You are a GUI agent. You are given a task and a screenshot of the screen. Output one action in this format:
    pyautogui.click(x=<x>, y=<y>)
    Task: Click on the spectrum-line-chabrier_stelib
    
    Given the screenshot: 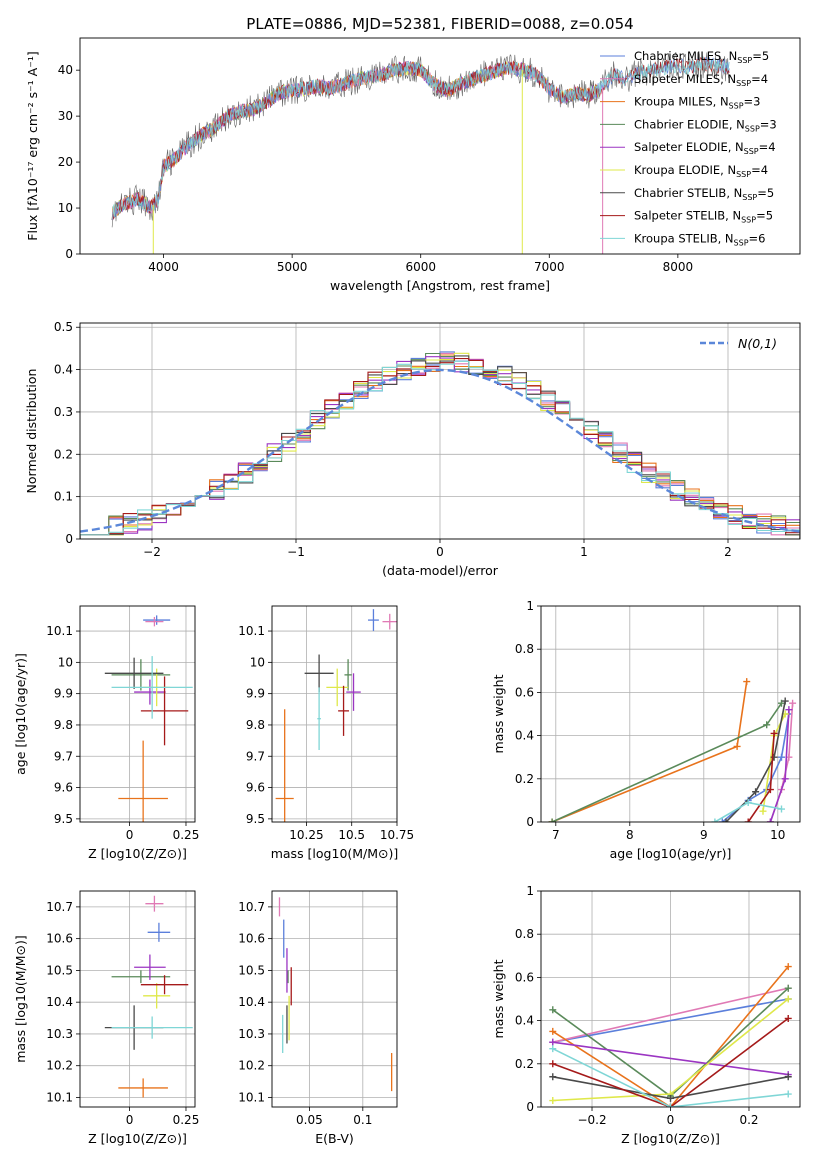 What is the action you would take?
    pyautogui.click(x=420, y=140)
    